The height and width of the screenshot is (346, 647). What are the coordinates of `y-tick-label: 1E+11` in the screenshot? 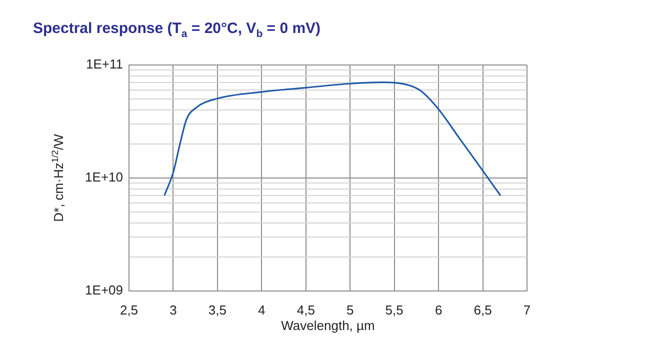 It's located at (104, 64).